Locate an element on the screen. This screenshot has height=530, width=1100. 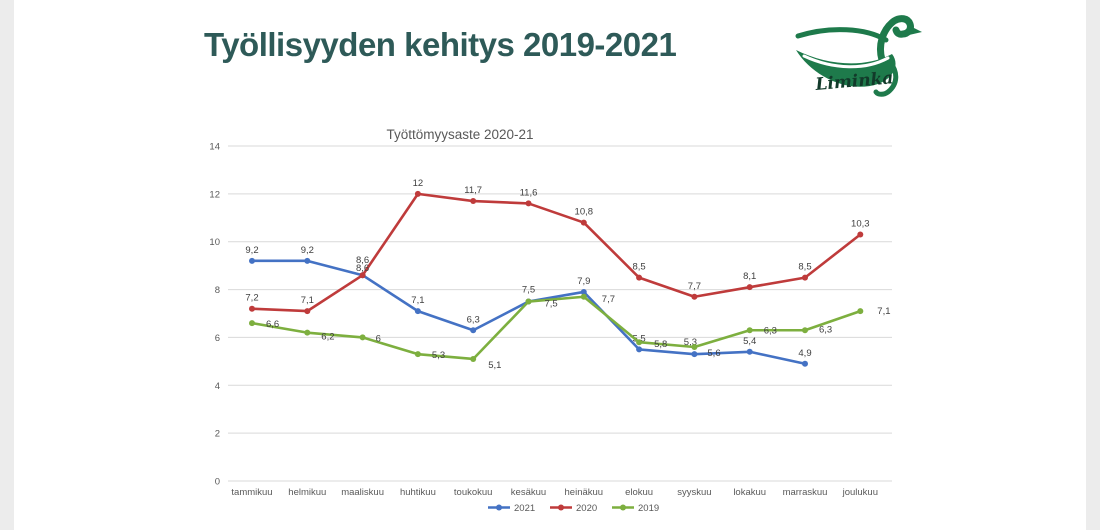
legend-item-2020: 2020 is located at coordinates (573, 508).